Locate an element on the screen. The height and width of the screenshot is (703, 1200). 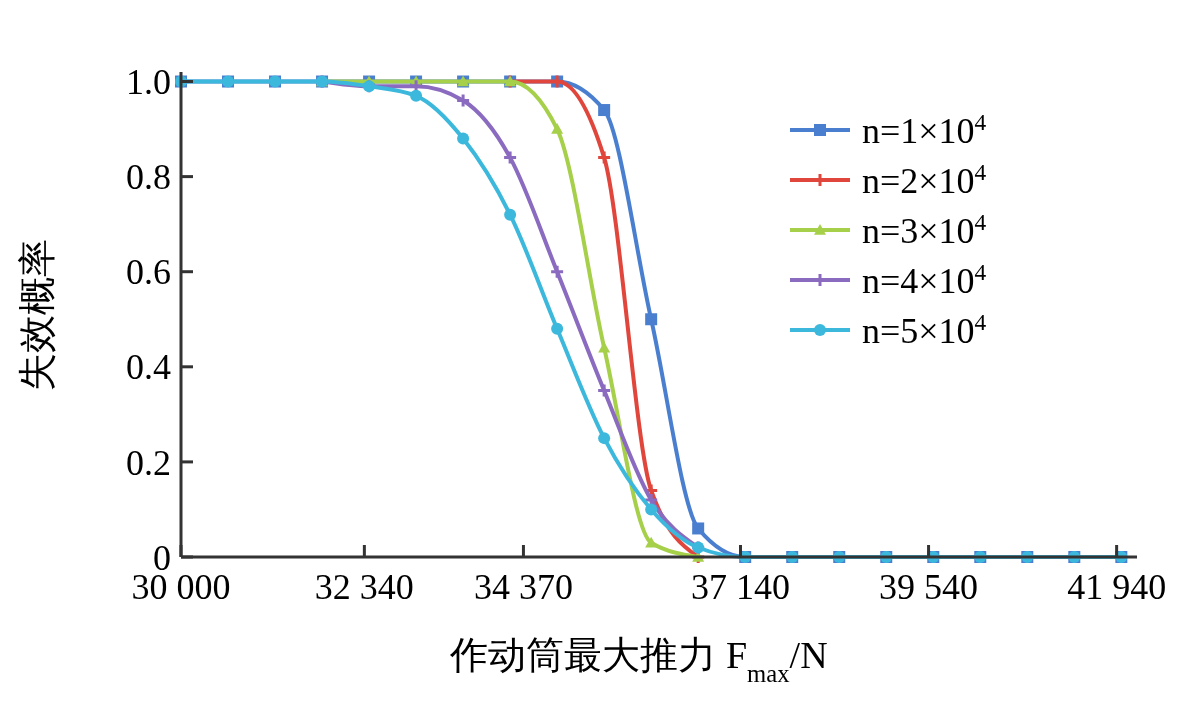
legend-label: n=1×10$^{4}$ is located at coordinates (924, 129).